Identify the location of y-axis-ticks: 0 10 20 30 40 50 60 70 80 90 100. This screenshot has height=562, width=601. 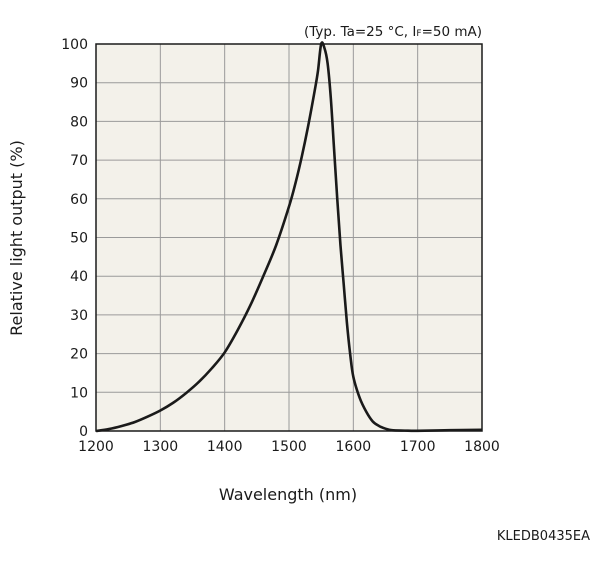
(74, 238).